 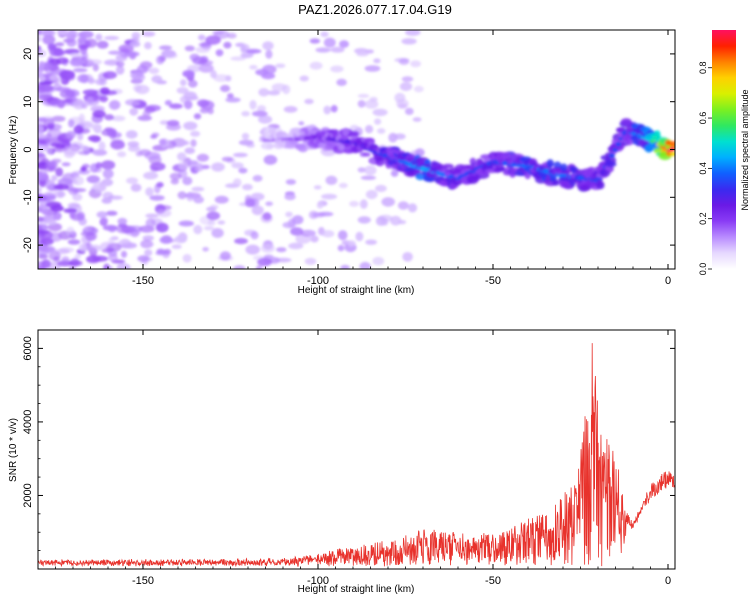 I want to click on y-tick-label: 2000, so click(x=28, y=495).